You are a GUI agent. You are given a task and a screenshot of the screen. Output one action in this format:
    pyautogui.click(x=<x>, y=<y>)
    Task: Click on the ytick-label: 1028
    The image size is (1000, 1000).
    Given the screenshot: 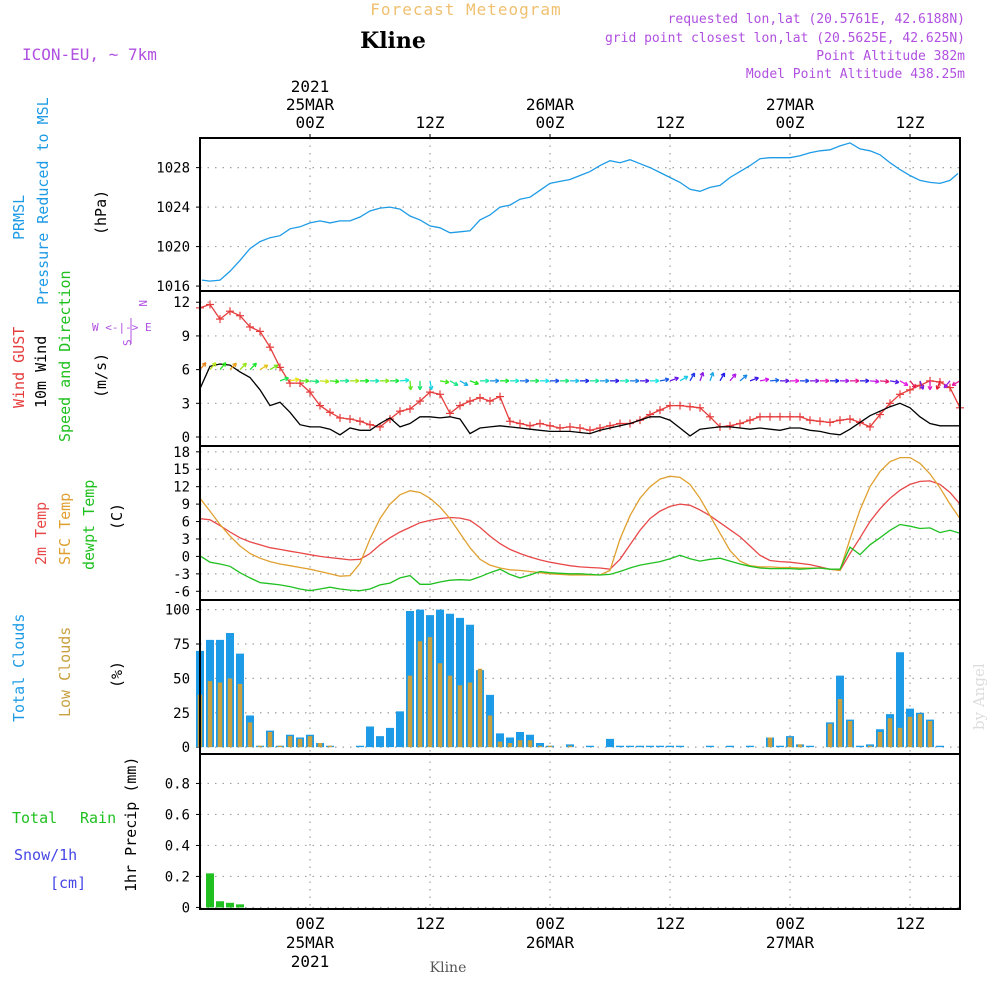 What is the action you would take?
    pyautogui.click(x=173, y=169)
    